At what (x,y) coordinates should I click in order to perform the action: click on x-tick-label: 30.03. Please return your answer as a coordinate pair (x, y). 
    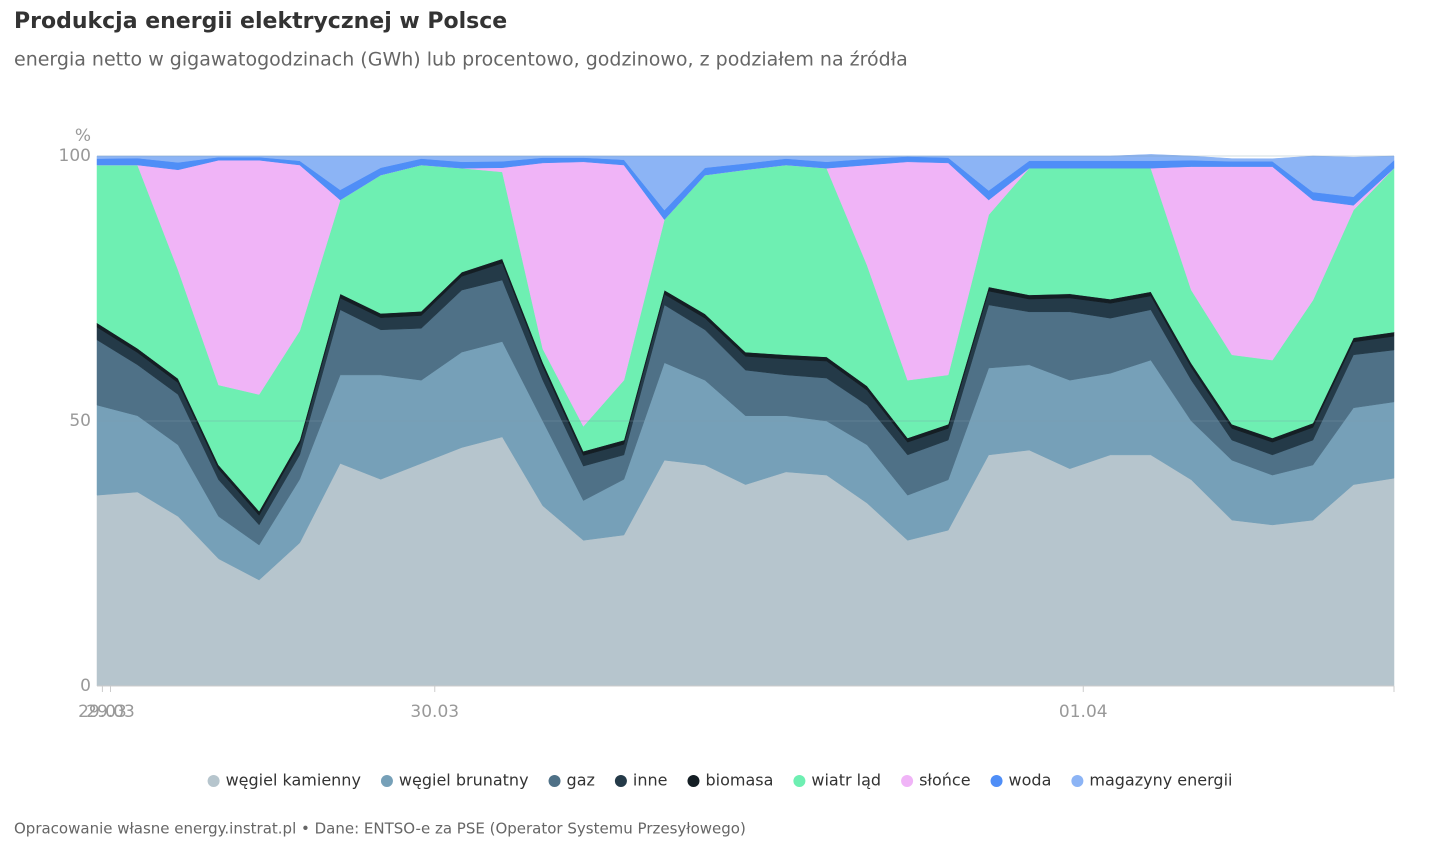
    Looking at the image, I should click on (434, 712).